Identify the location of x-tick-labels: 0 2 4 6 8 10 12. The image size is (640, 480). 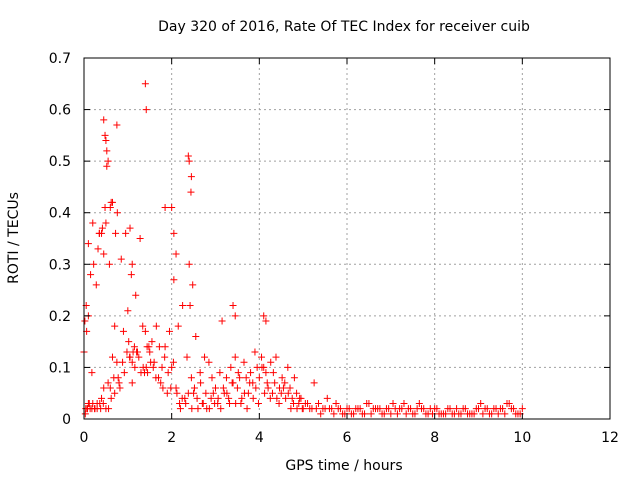
(349, 438).